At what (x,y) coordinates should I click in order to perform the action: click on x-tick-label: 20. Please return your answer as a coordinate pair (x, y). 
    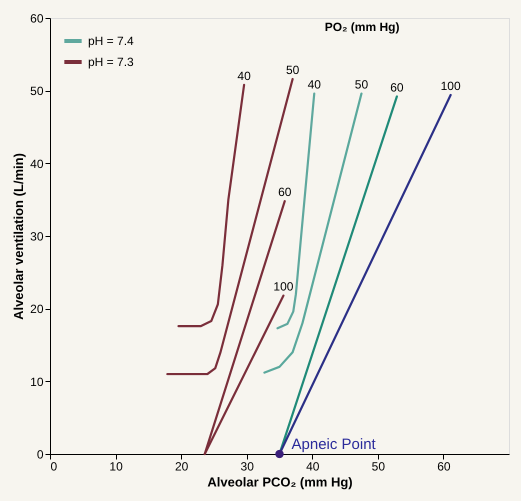
    Looking at the image, I should click on (181, 467).